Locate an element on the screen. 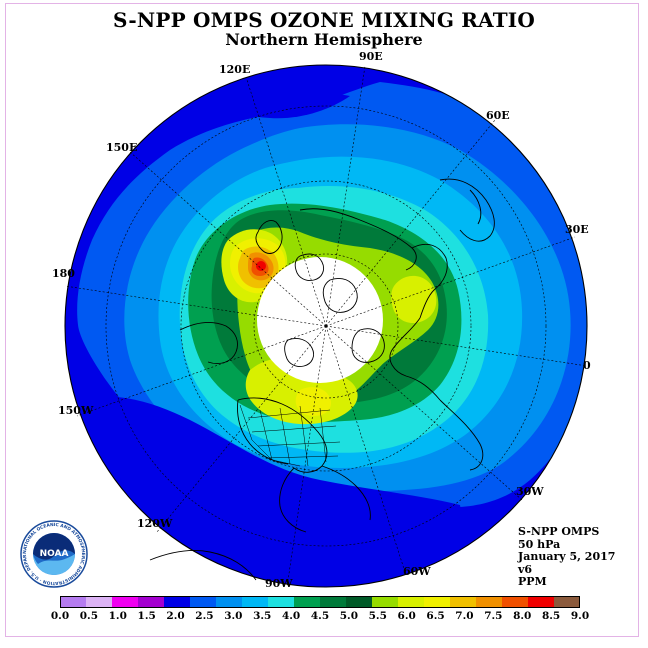  colorbar-tick-label: 4.5 is located at coordinates (320, 616).